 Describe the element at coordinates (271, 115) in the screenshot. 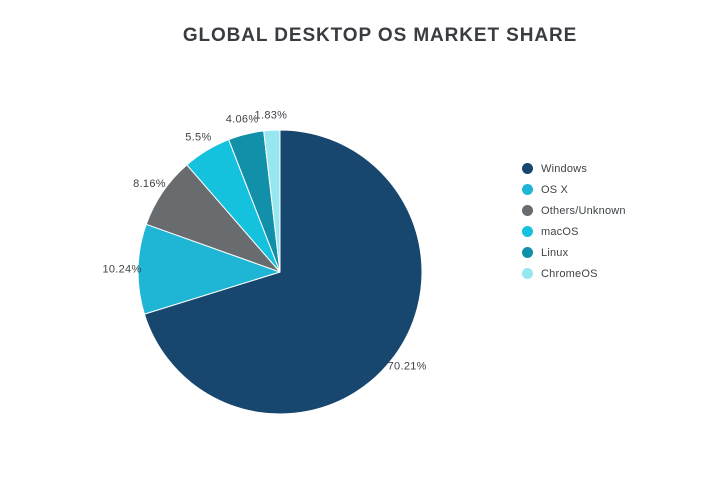

I see `slice-label-chromeos: 1.83%` at that location.